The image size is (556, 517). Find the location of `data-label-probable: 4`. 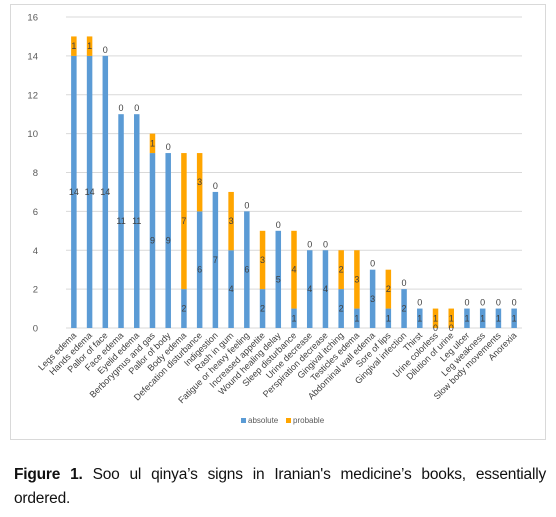

data-label-probable: 4 is located at coordinates (293, 270).